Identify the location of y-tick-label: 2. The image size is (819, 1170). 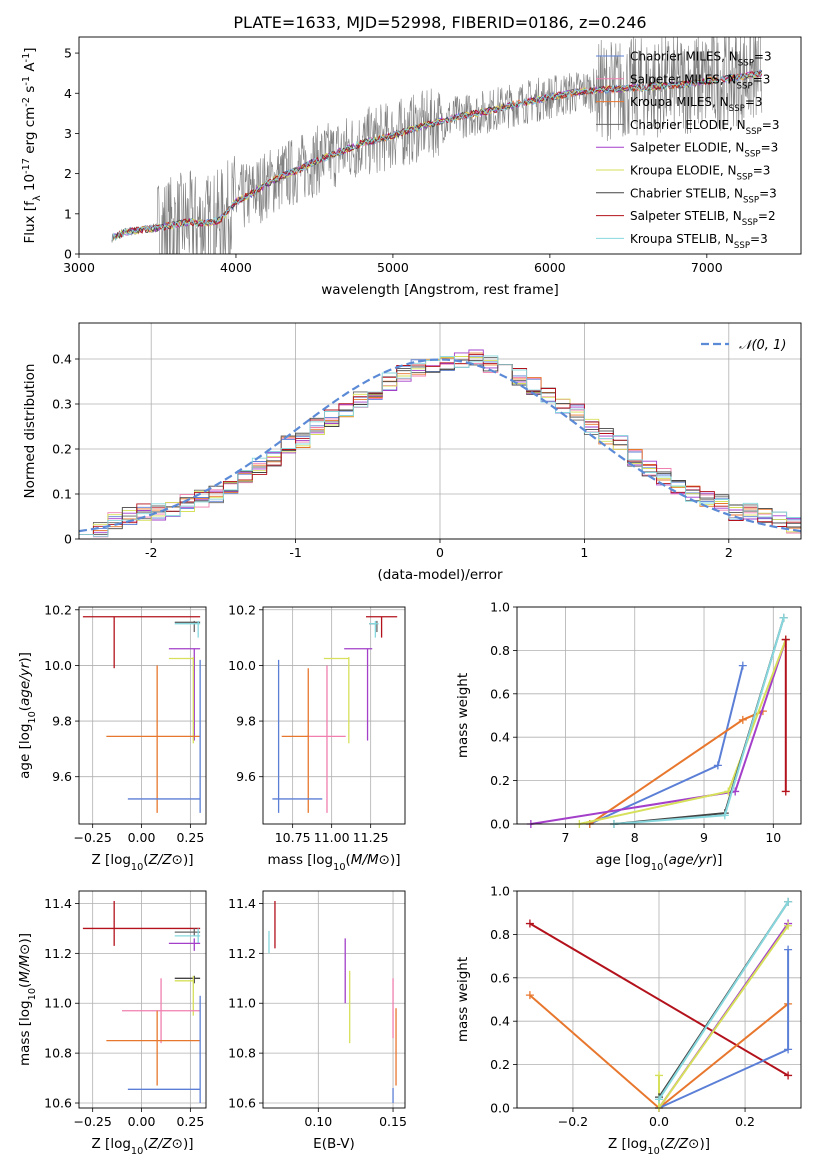
(68, 173).